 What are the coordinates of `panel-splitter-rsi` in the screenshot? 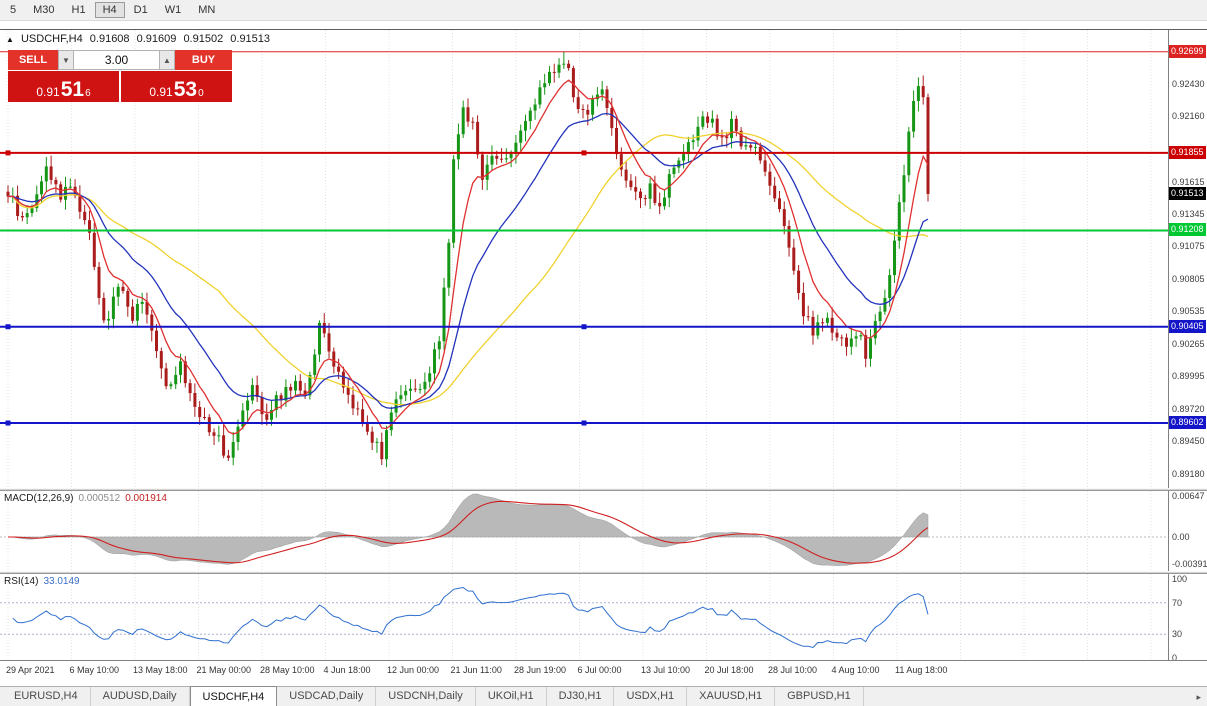 It's located at (603, 572).